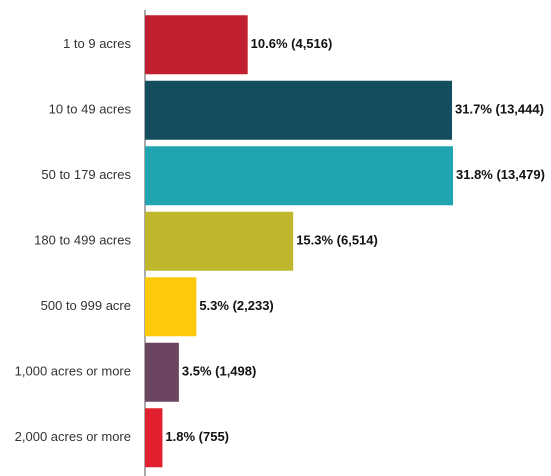  What do you see at coordinates (236, 305) in the screenshot?
I see `value-label: 5.3% (2,233)` at bounding box center [236, 305].